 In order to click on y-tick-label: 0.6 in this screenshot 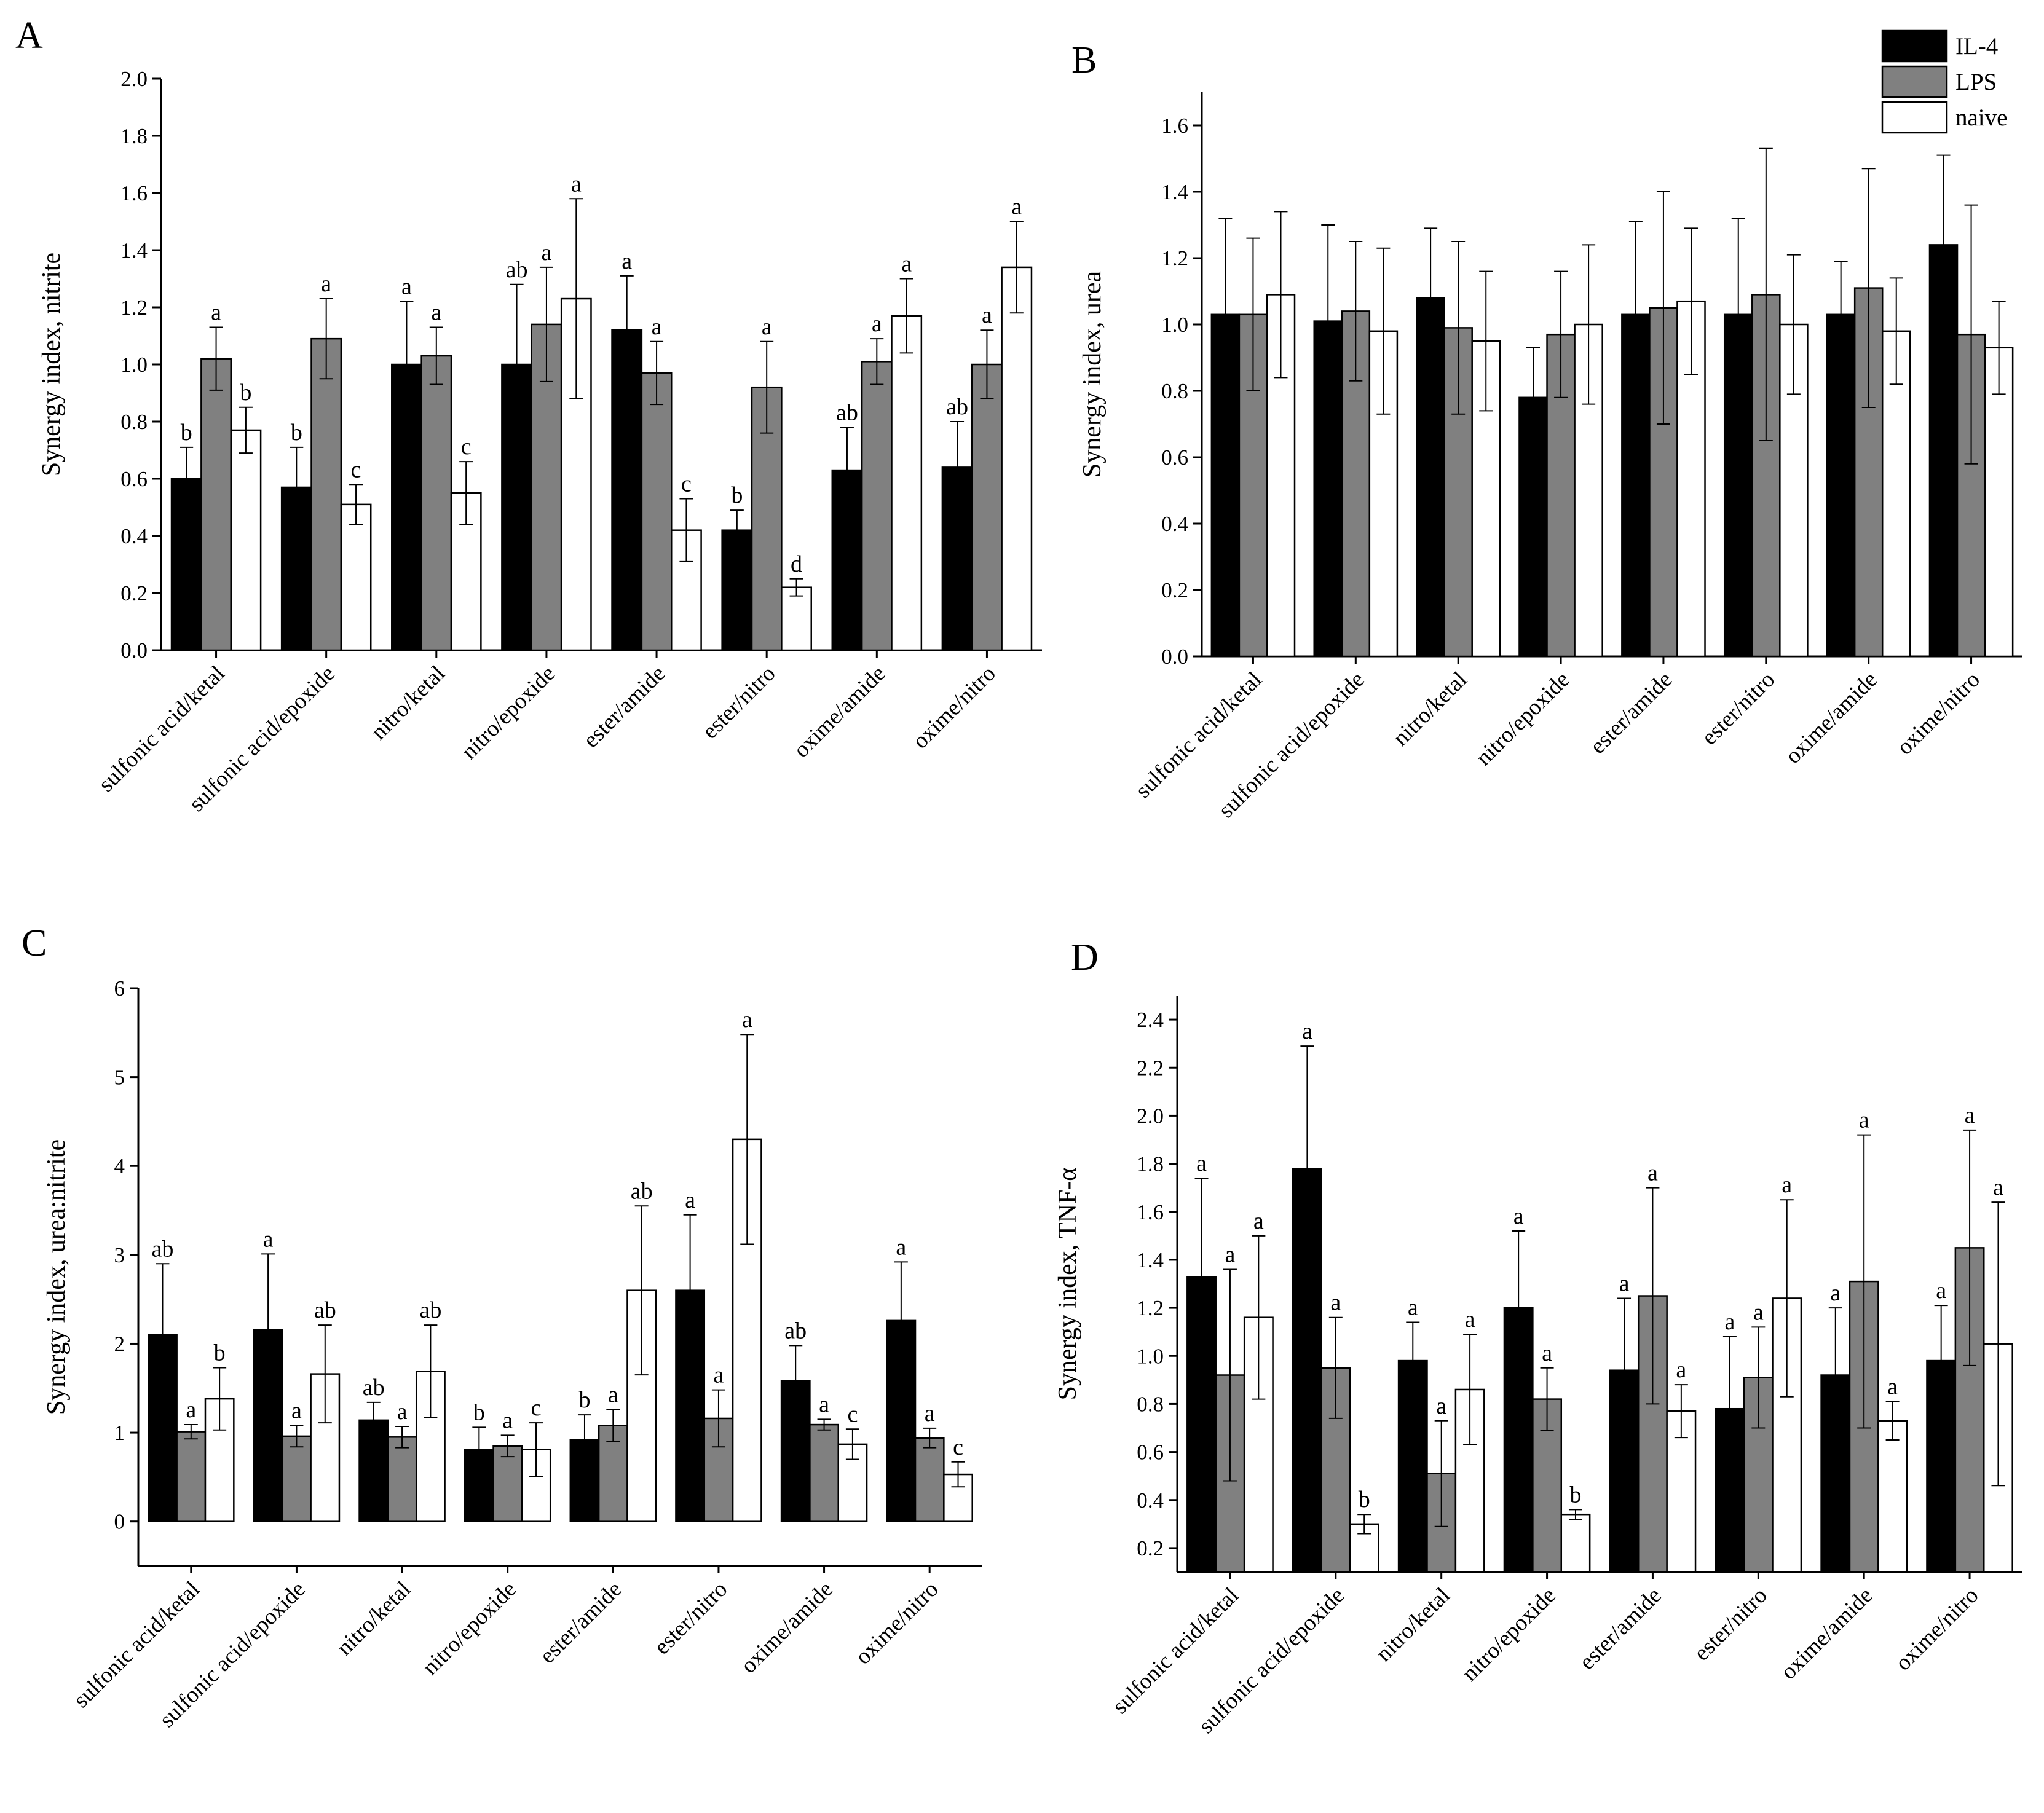, I will do `click(134, 479)`.